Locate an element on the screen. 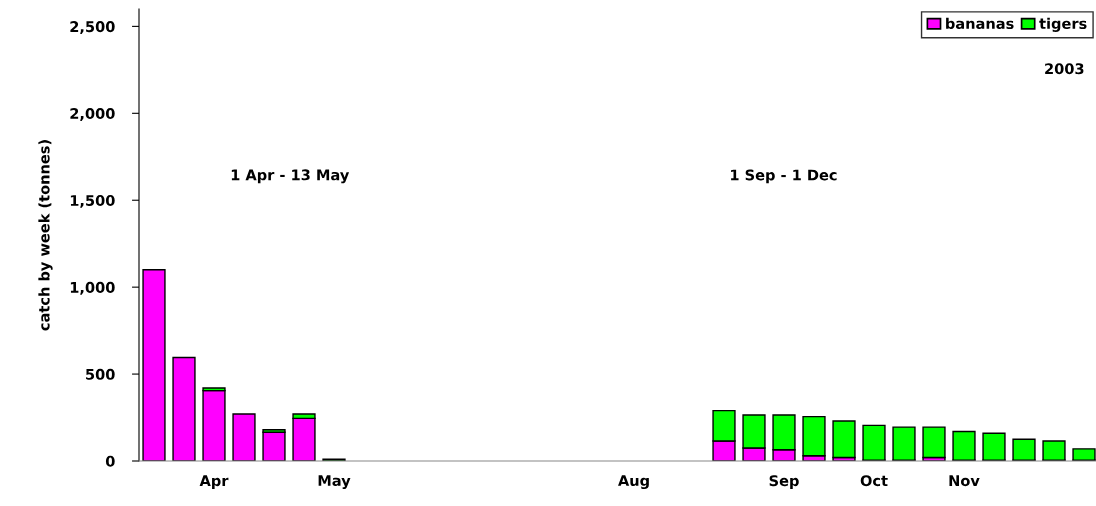  x-tick-label: Oct is located at coordinates (874, 481).